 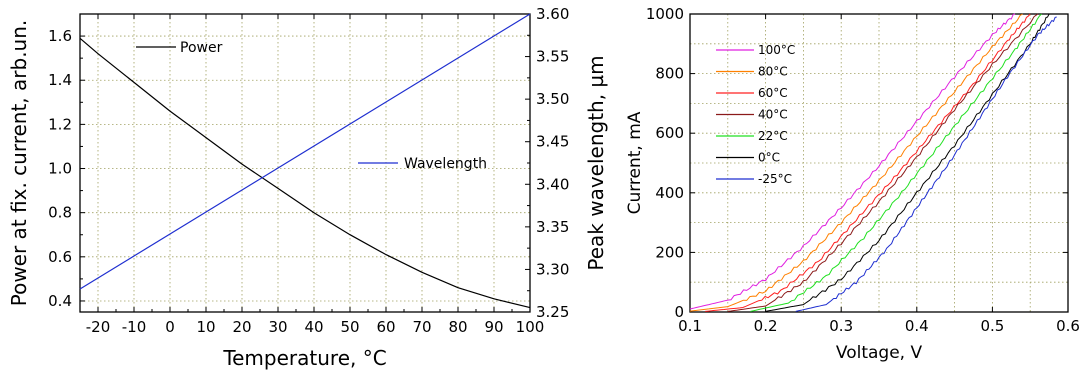 What do you see at coordinates (769, 158) in the screenshot?
I see `legend-label: 0°C` at bounding box center [769, 158].